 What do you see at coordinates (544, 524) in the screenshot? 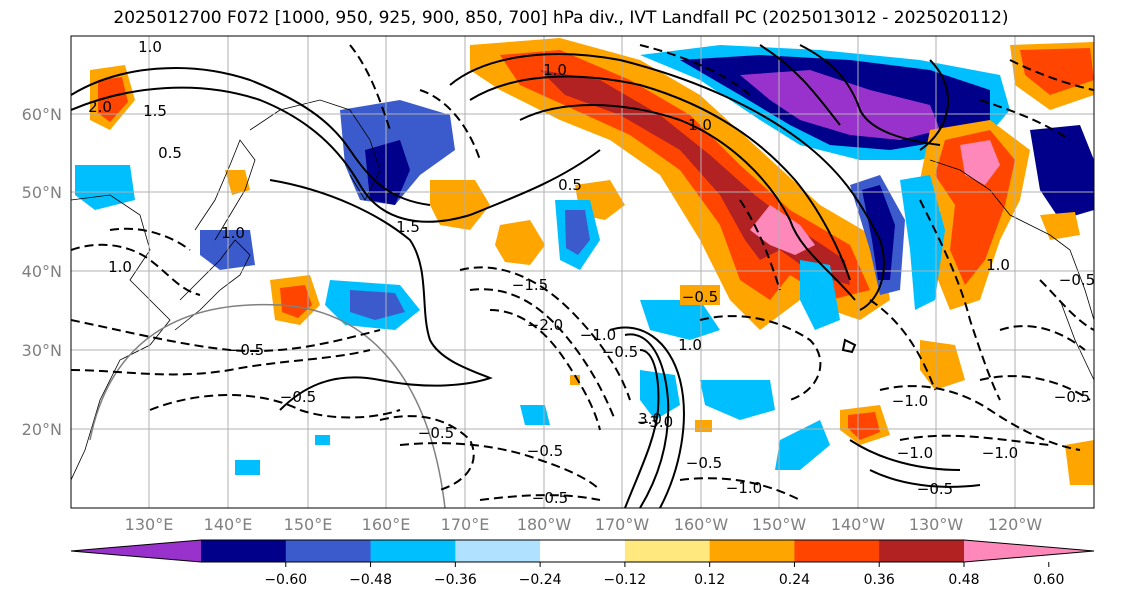
I see `lon-tick-label: 180°W` at bounding box center [544, 524].